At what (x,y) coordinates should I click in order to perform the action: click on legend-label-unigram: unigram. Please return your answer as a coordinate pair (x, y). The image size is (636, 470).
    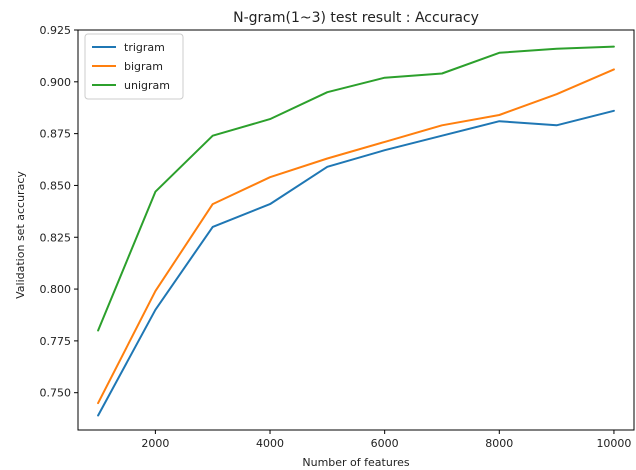
    Looking at the image, I should click on (147, 85).